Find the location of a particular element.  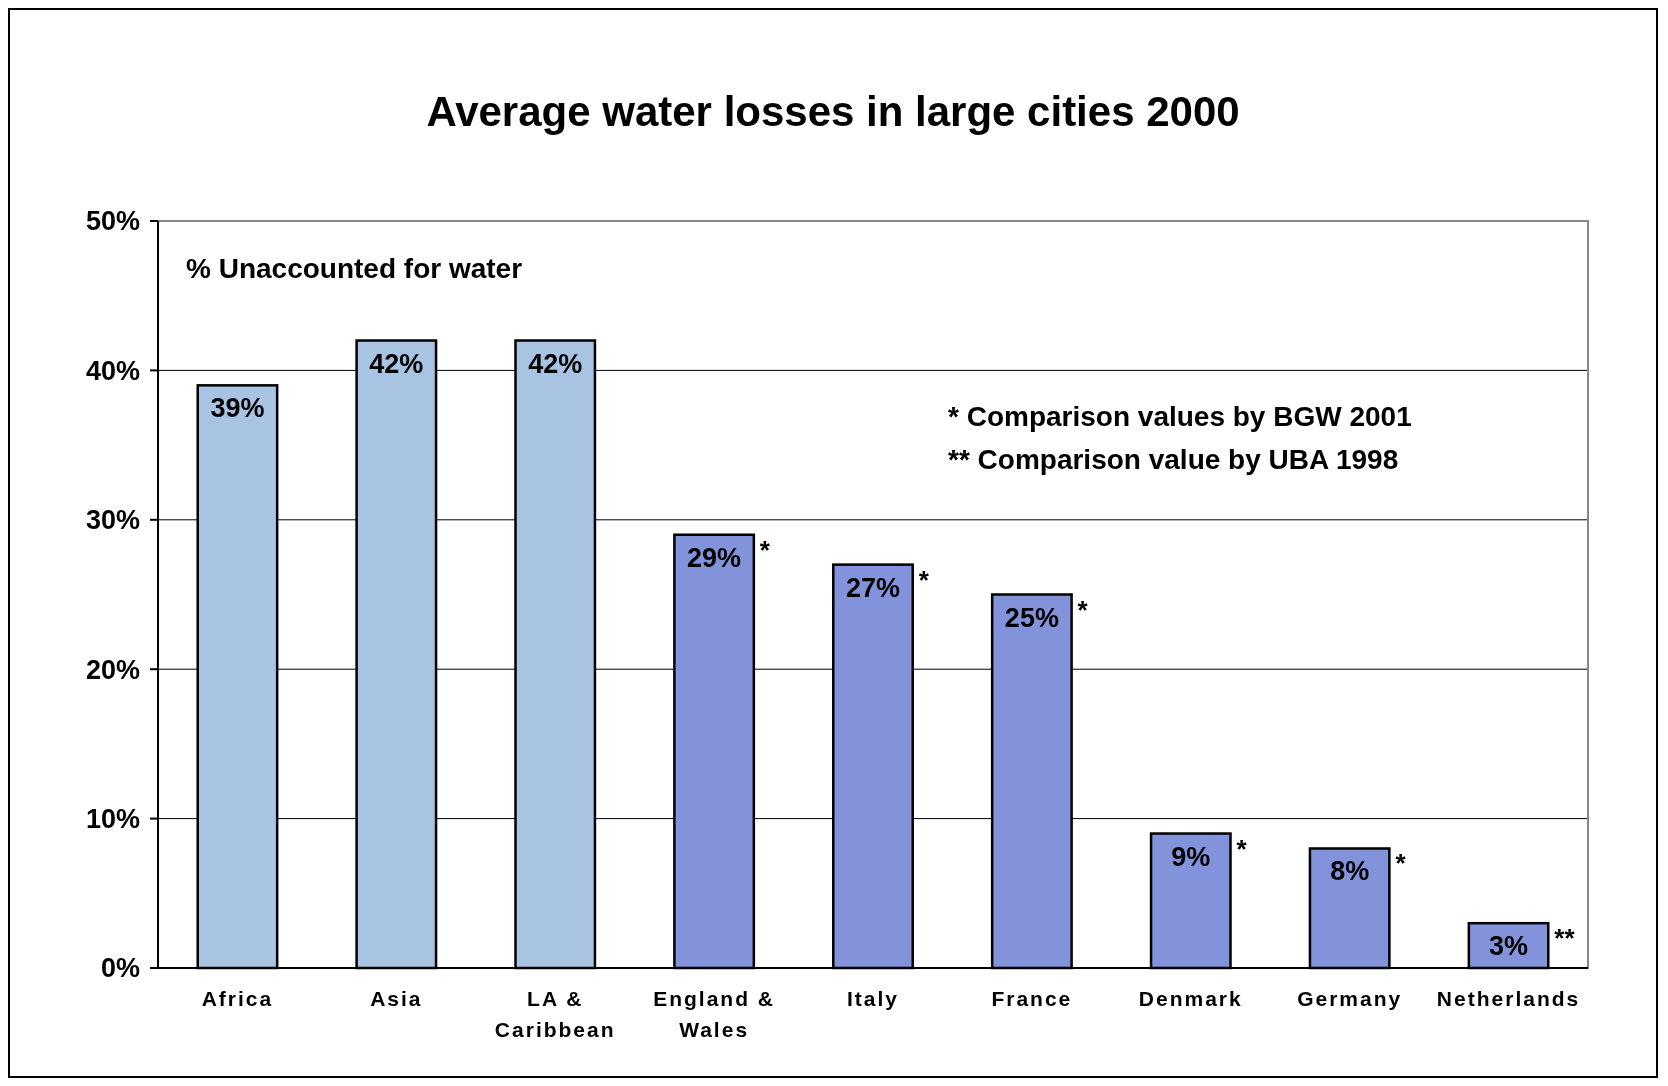

x-tick-label: France is located at coordinates (1032, 998).